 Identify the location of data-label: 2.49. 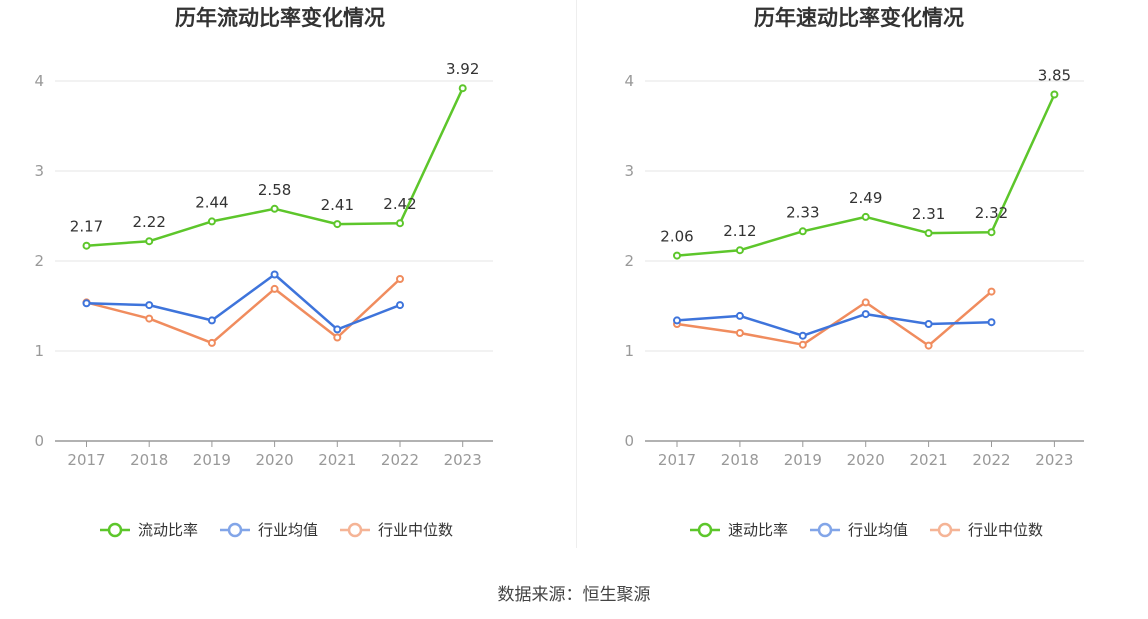
(865, 198).